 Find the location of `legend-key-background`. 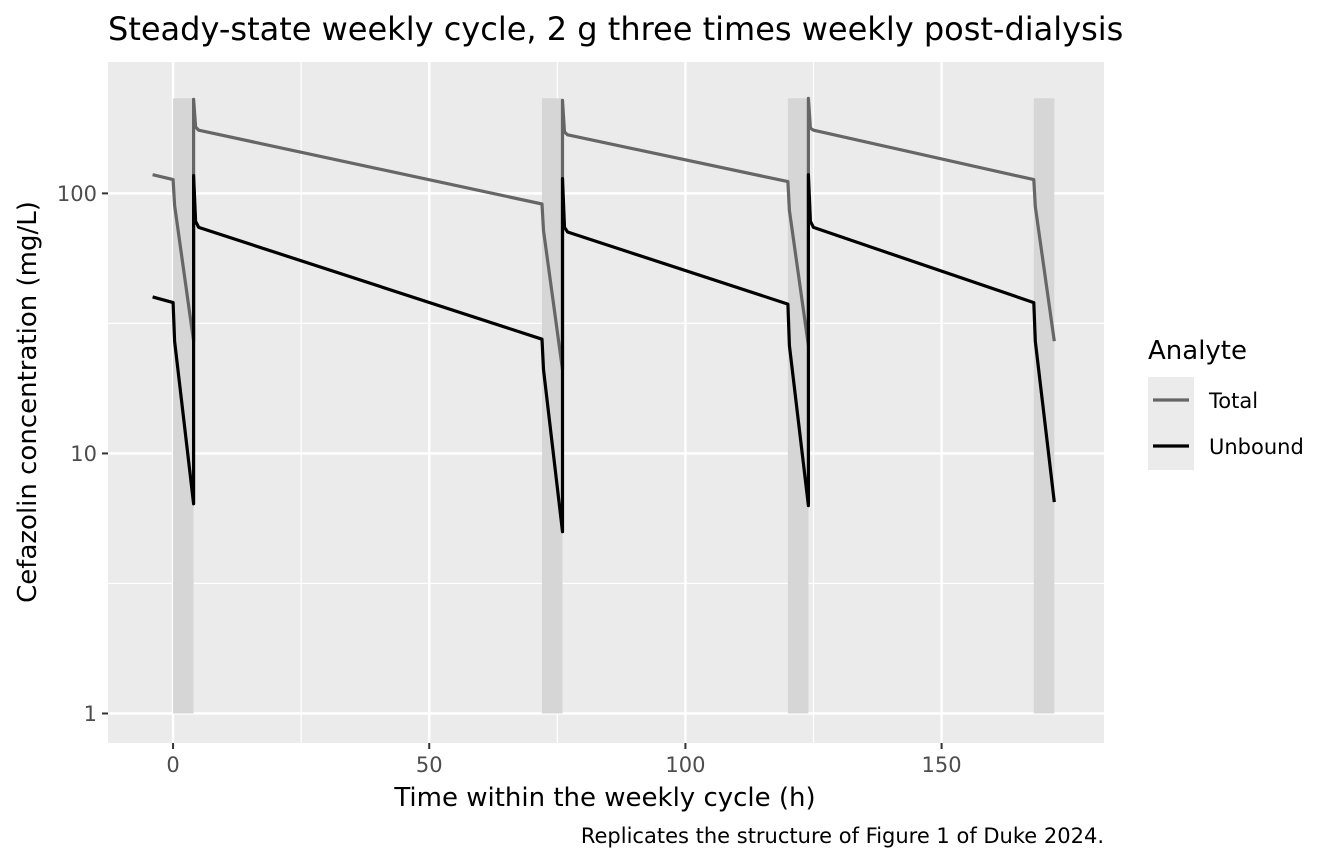

legend-key-background is located at coordinates (1171, 423).